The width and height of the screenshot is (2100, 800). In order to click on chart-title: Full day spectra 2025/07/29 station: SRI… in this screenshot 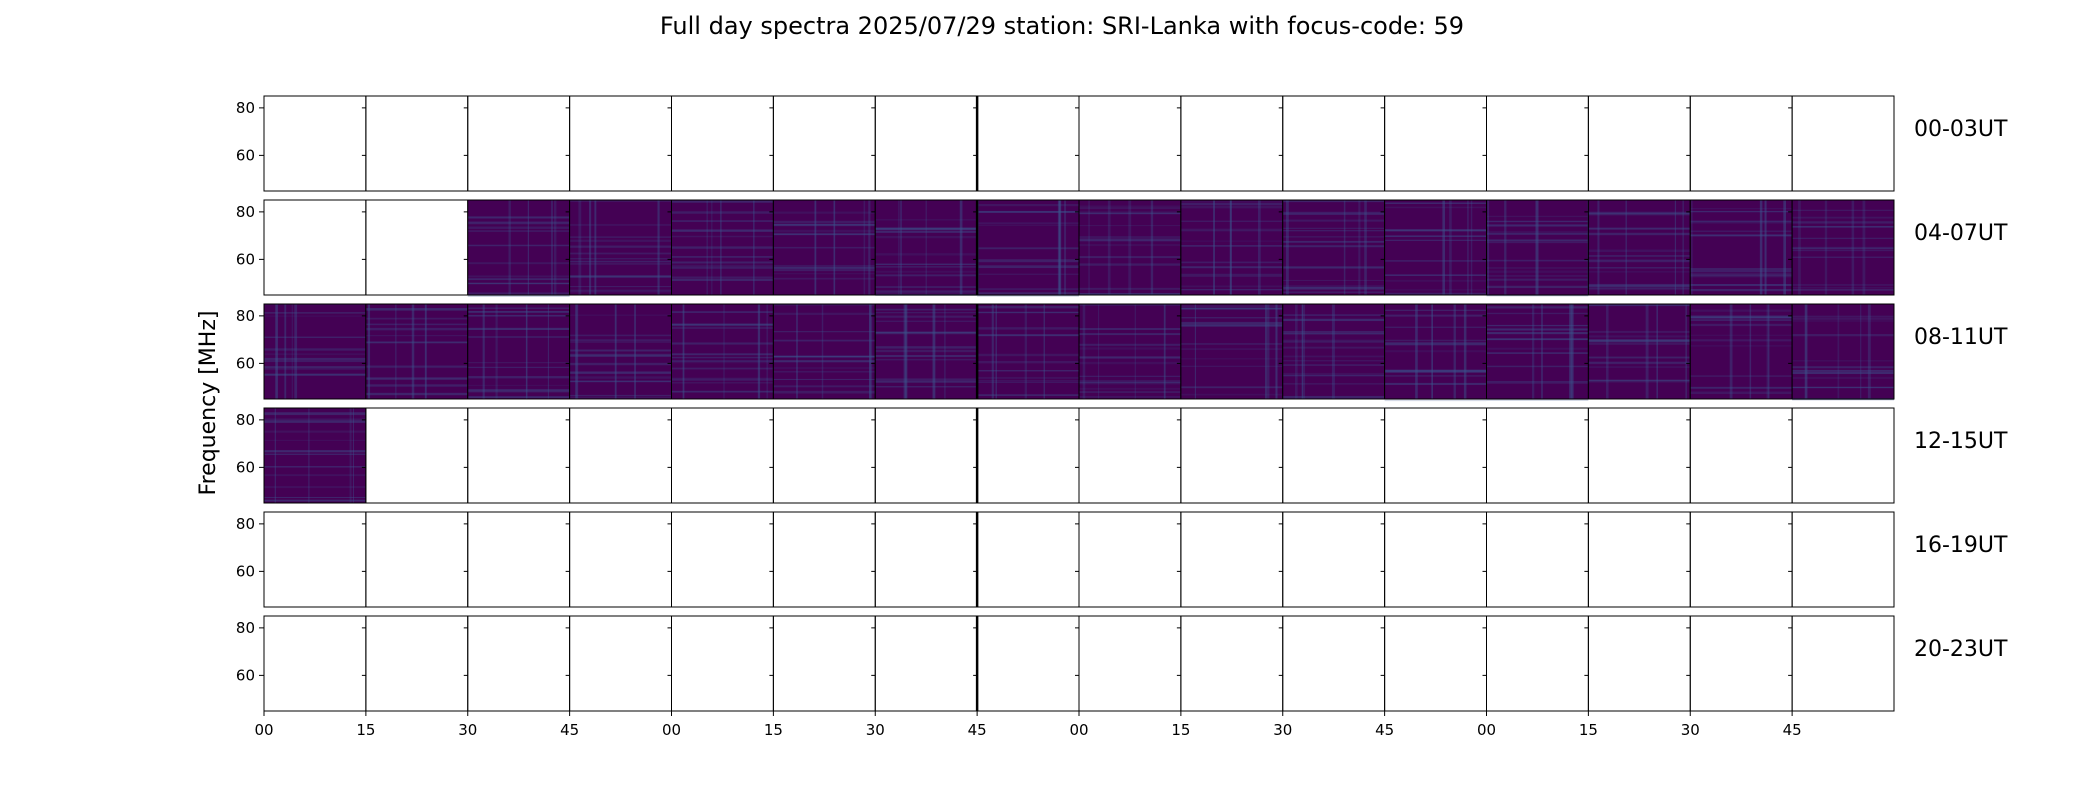, I will do `click(1062, 26)`.